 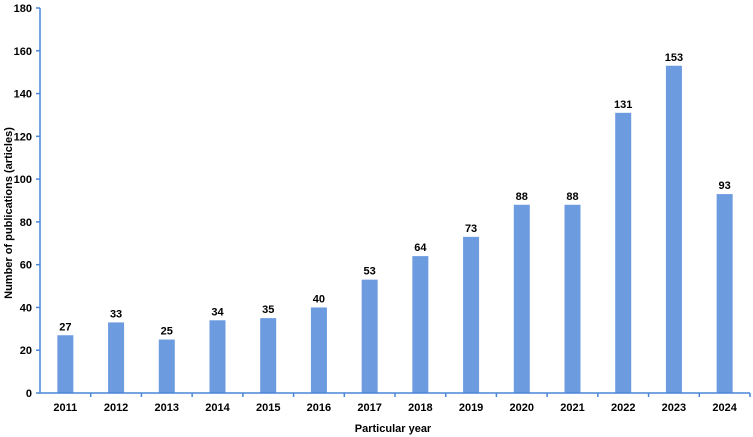 I want to click on bar-2017, so click(x=369, y=336).